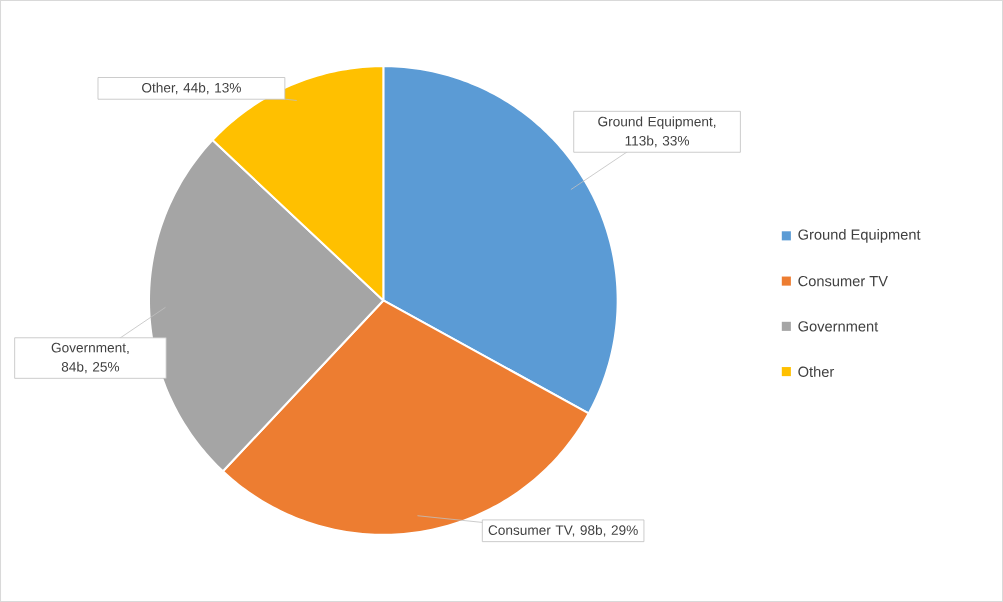 The width and height of the screenshot is (1003, 602). What do you see at coordinates (843, 281) in the screenshot?
I see `legend-label: Consumer TV` at bounding box center [843, 281].